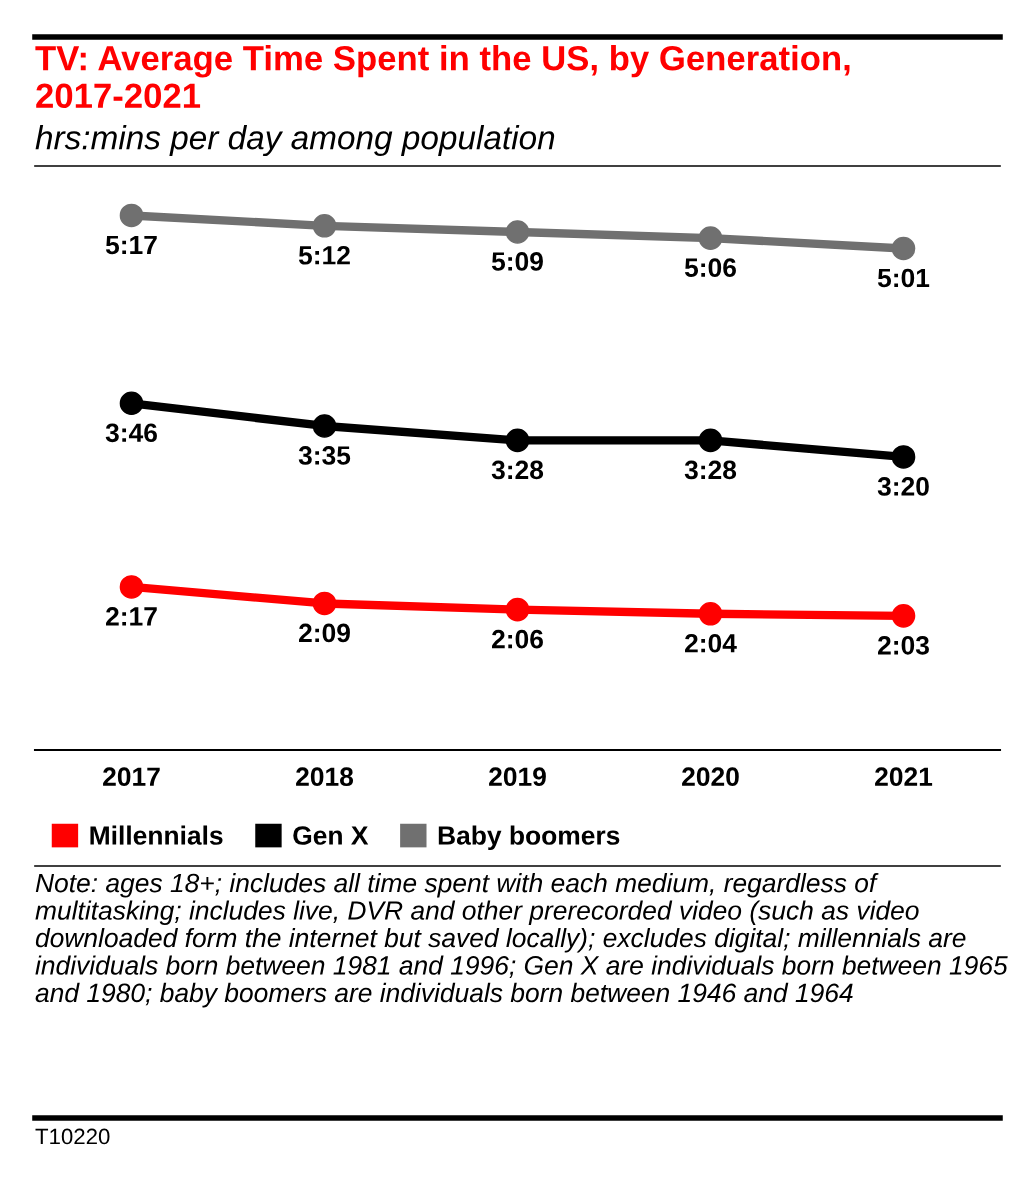 The height and width of the screenshot is (1200, 1013). Describe the element at coordinates (903, 486) in the screenshot. I see `data-label: 3:20` at that location.